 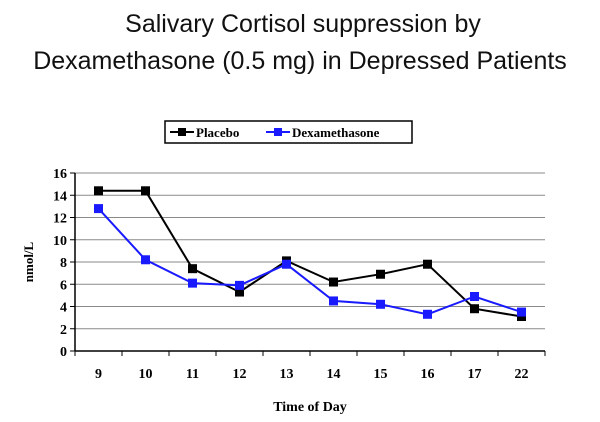 I want to click on y-tick-label: 2, so click(x=63, y=330).